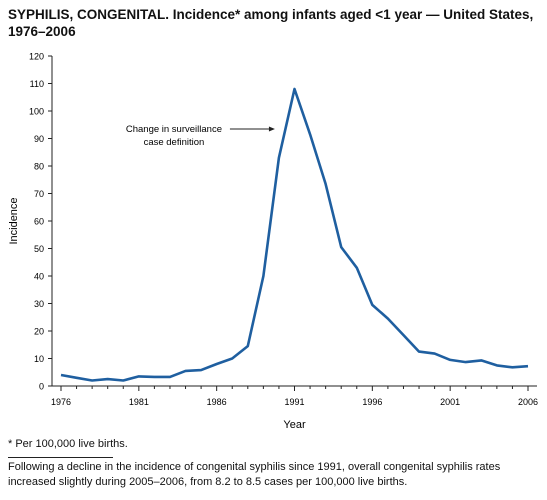 Image resolution: width=547 pixels, height=500 pixels. Describe the element at coordinates (294, 396) in the screenshot. I see `x-axis-ticks: 1976 1981 1986 1991 1996 2001 2006` at that location.